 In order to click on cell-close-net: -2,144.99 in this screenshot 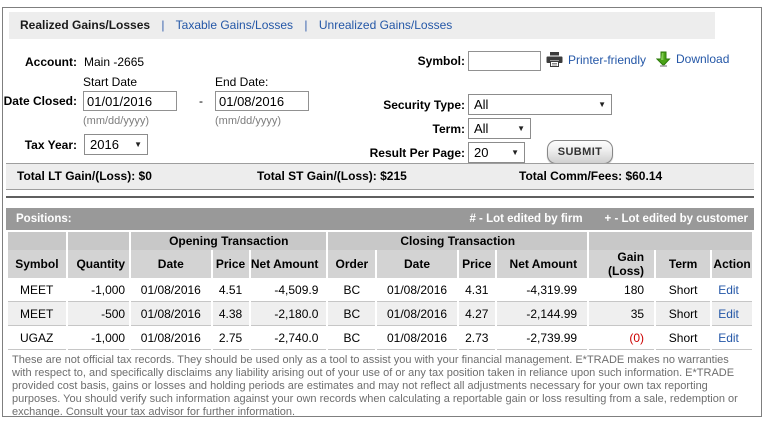, I will do `click(542, 314)`.